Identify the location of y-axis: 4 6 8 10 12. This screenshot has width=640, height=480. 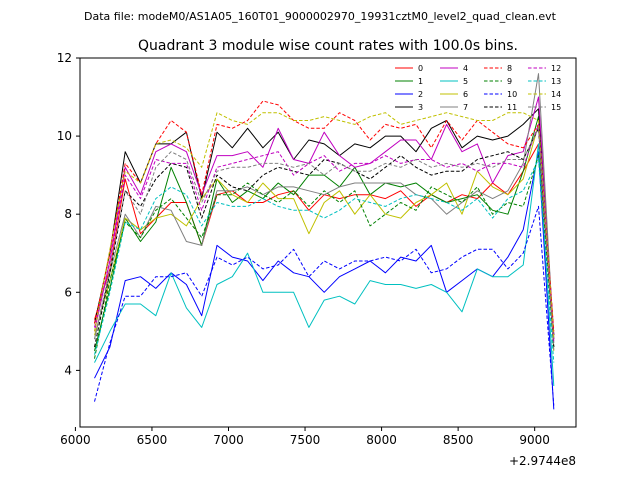
(68, 214).